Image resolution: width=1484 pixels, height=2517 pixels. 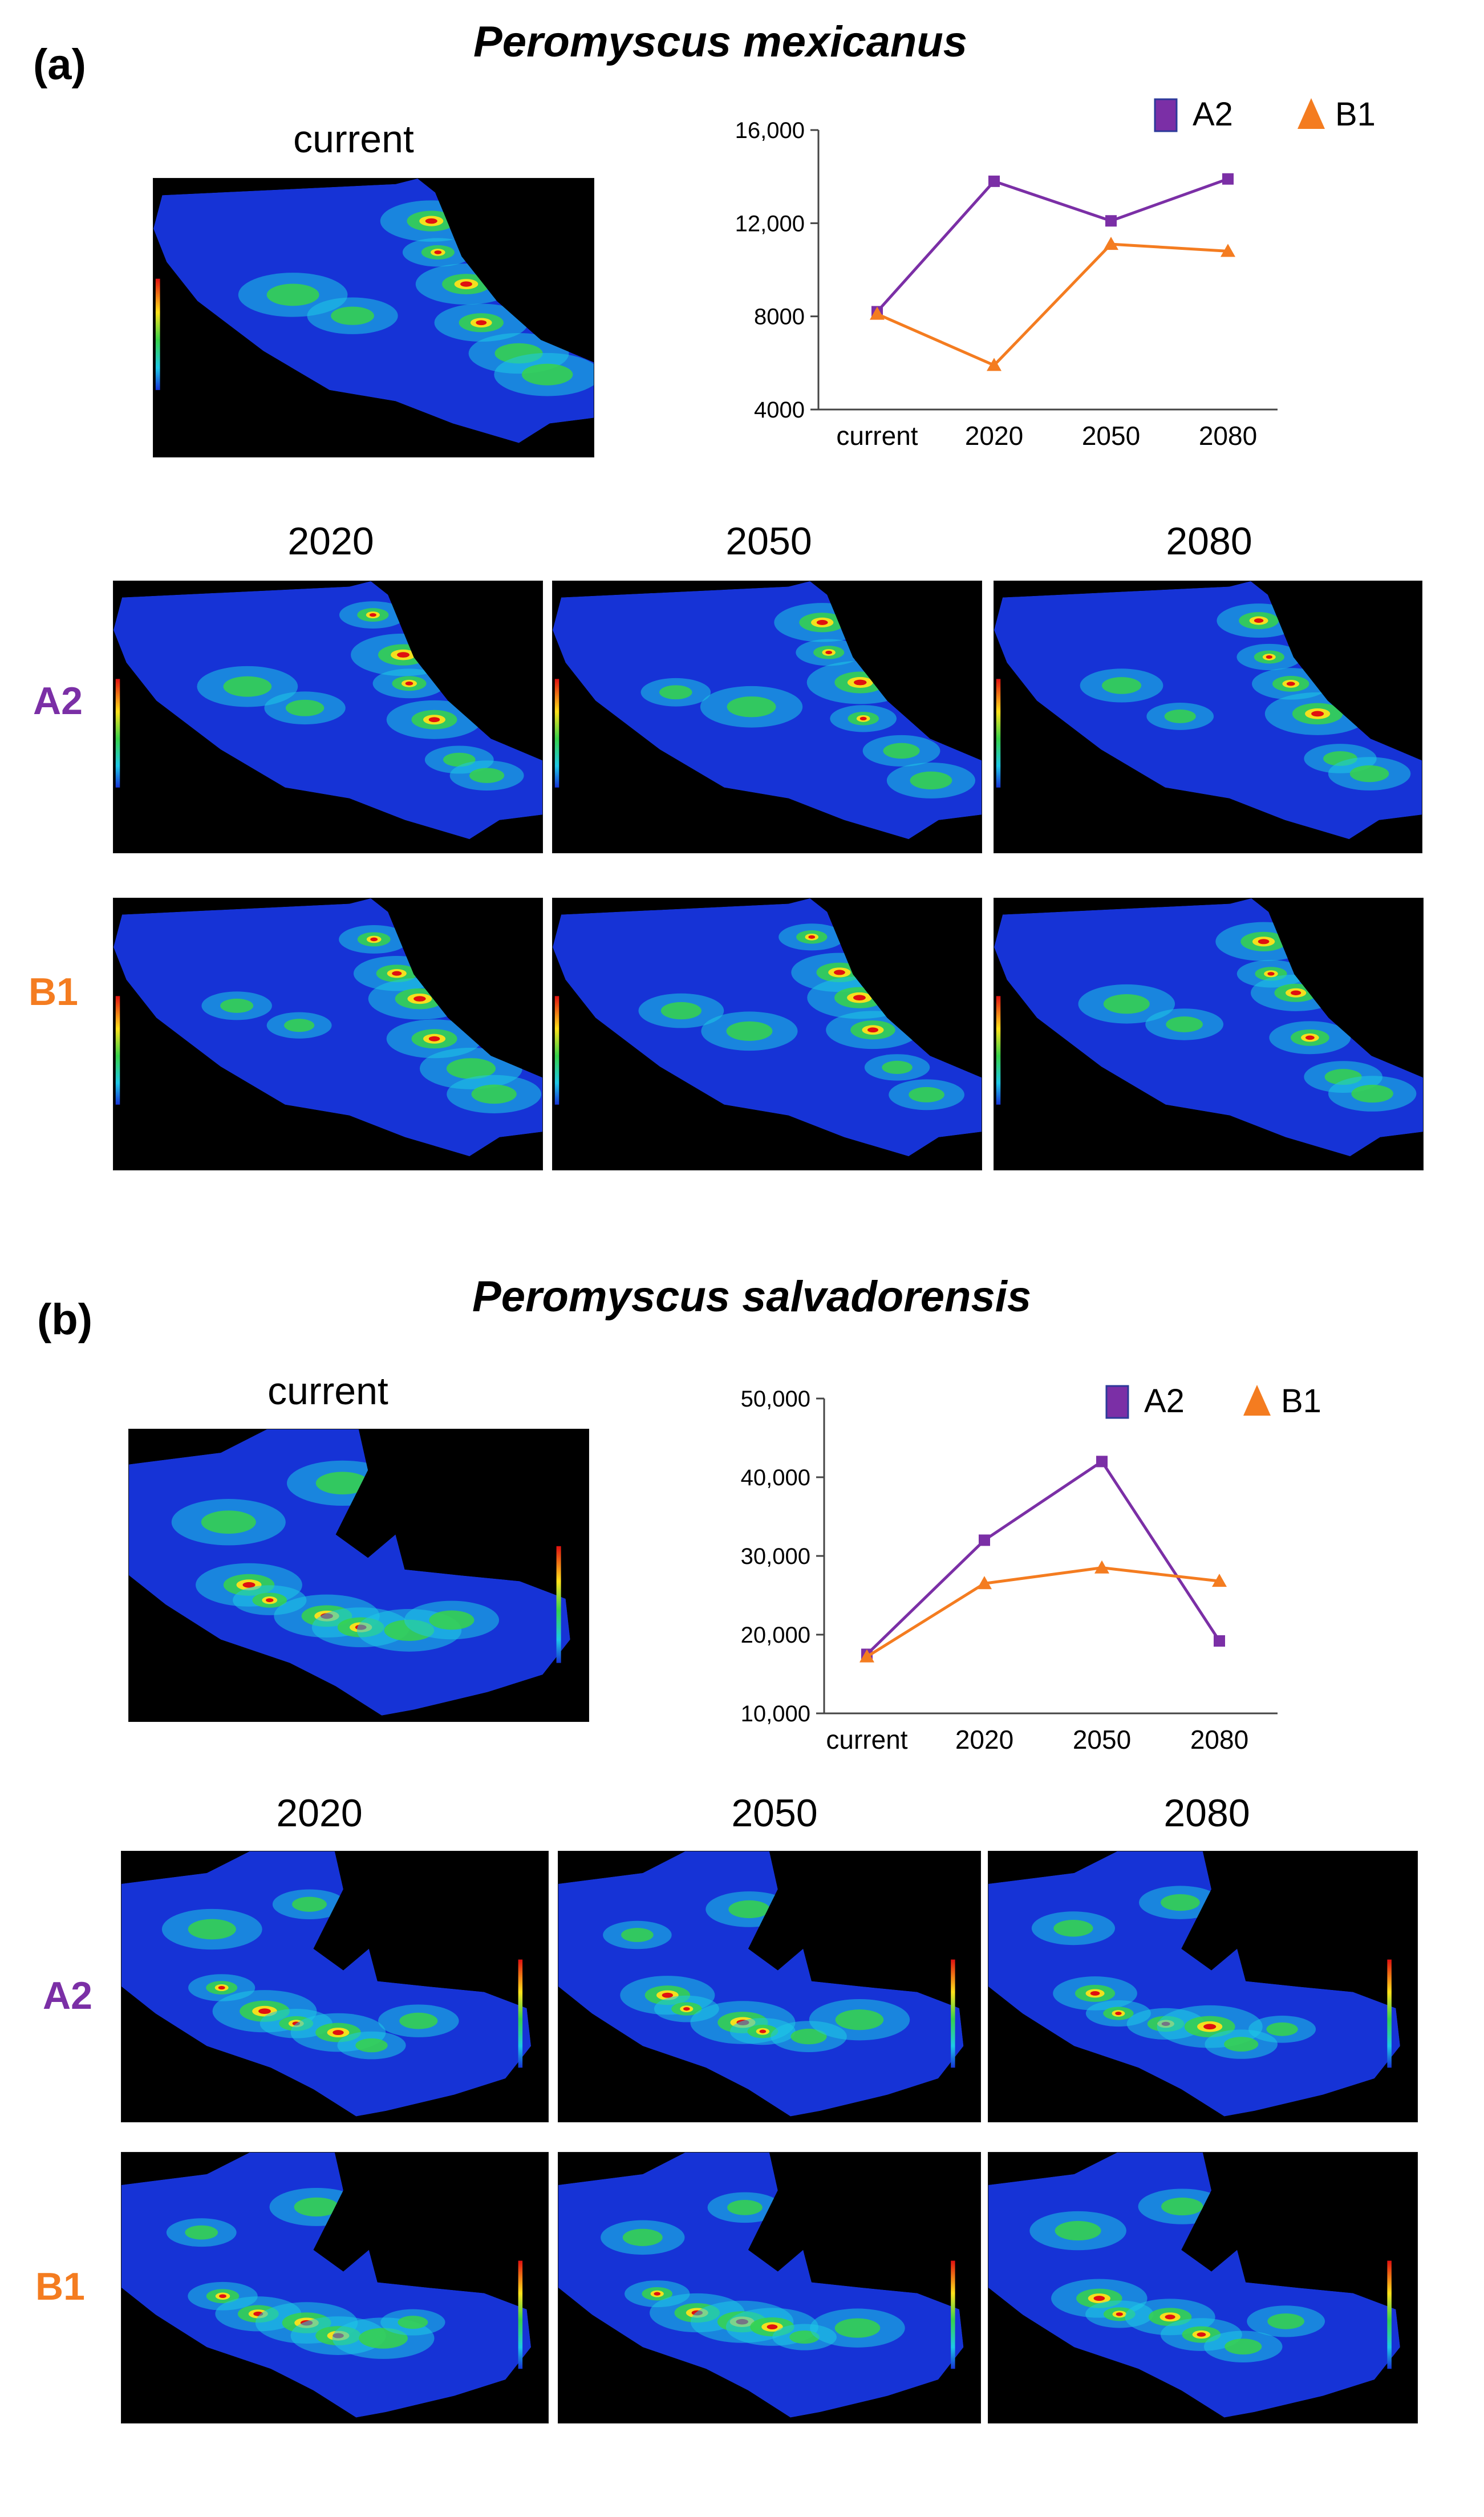 I want to click on panel-a-letter: (a), so click(x=59, y=64).